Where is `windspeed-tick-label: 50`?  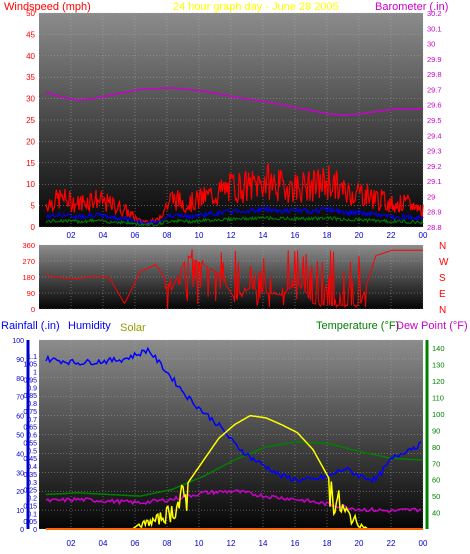
windspeed-tick-label: 50 is located at coordinates (30, 13).